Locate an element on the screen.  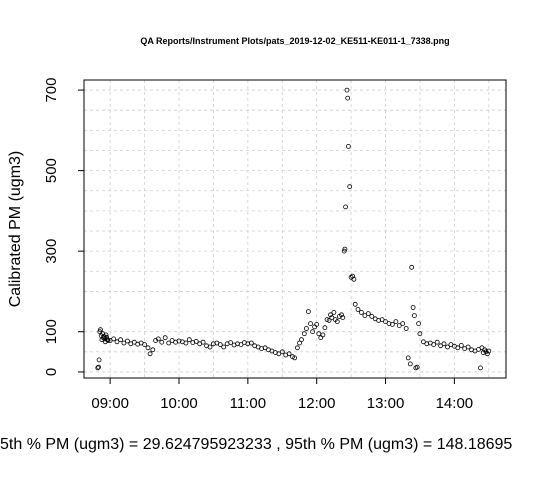
x-tick-label: 09:00 is located at coordinates (110, 403).